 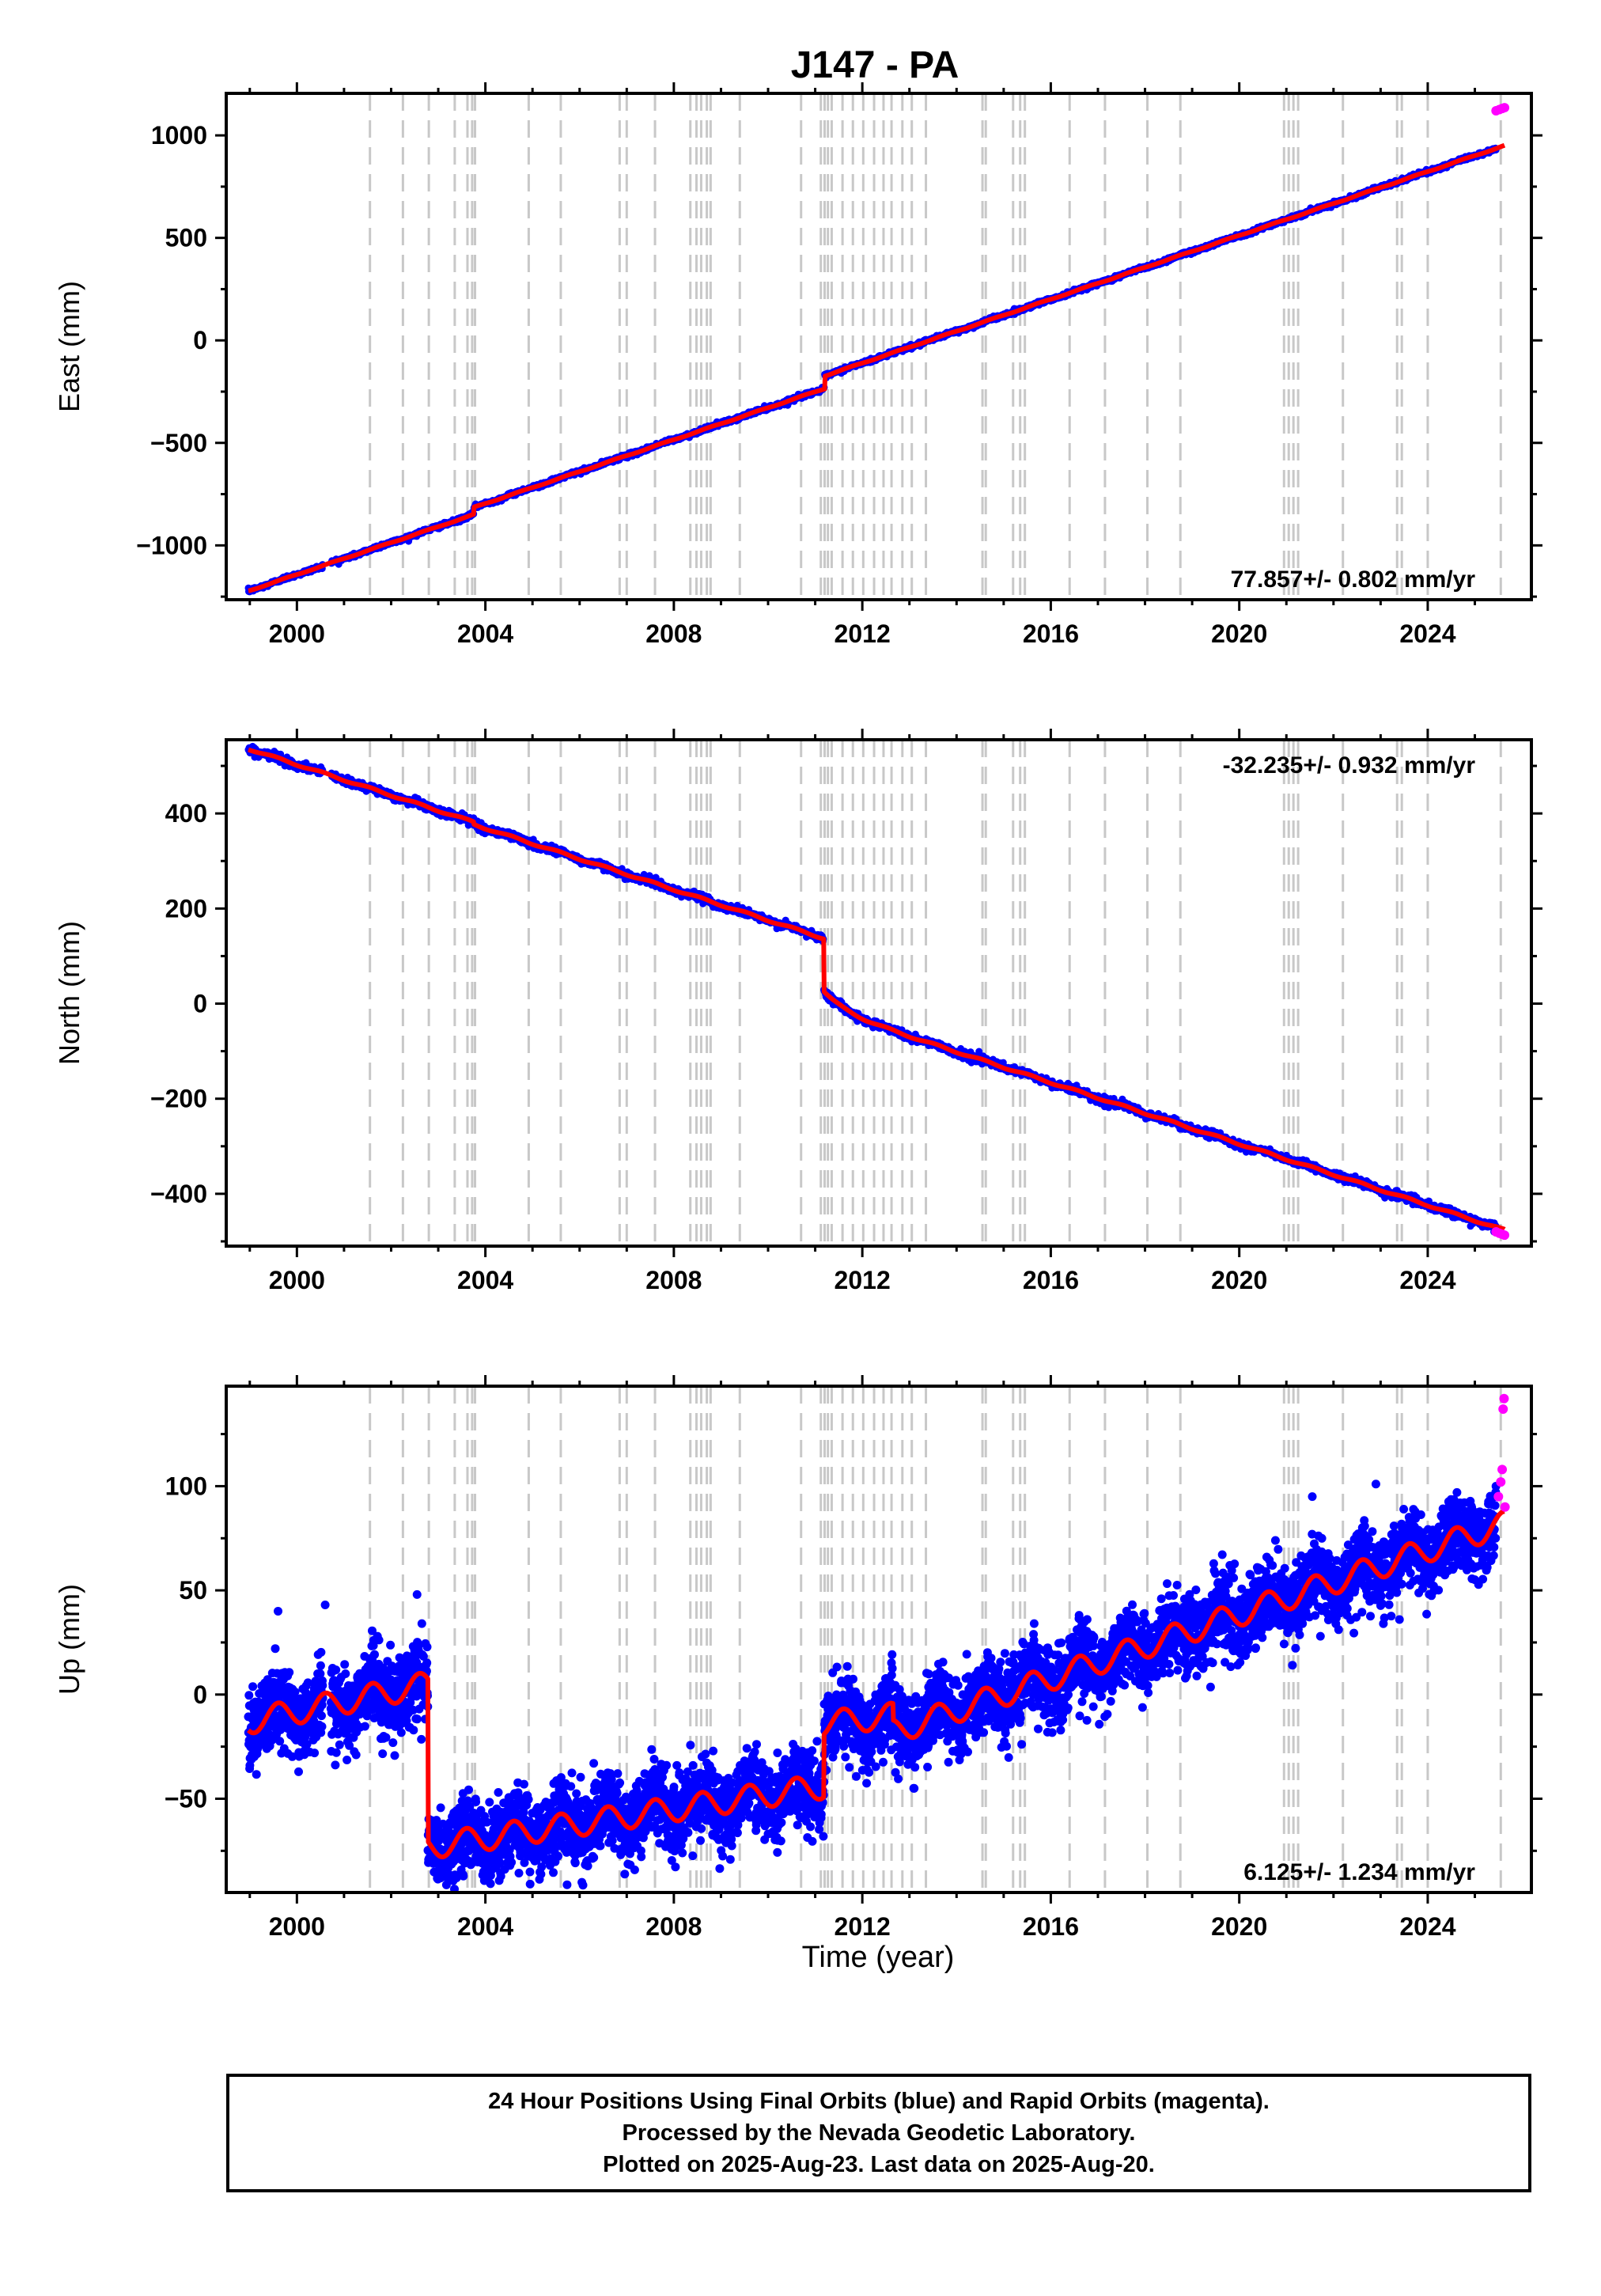 I want to click on y-tick-label: 1000, so click(x=179, y=135).